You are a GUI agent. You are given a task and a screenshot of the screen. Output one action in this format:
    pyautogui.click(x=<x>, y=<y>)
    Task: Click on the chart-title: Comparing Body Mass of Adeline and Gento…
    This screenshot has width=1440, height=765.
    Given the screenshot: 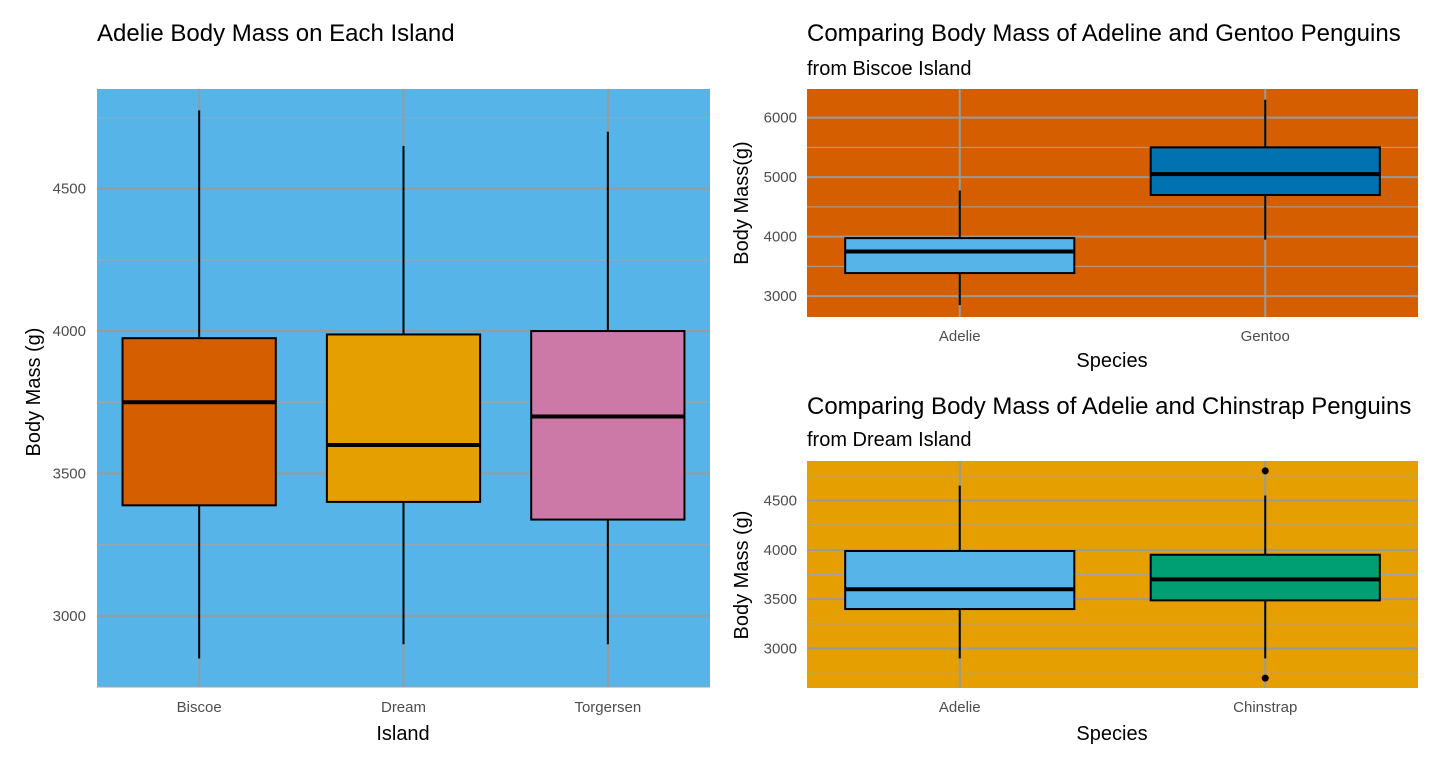 What is the action you would take?
    pyautogui.click(x=1104, y=33)
    